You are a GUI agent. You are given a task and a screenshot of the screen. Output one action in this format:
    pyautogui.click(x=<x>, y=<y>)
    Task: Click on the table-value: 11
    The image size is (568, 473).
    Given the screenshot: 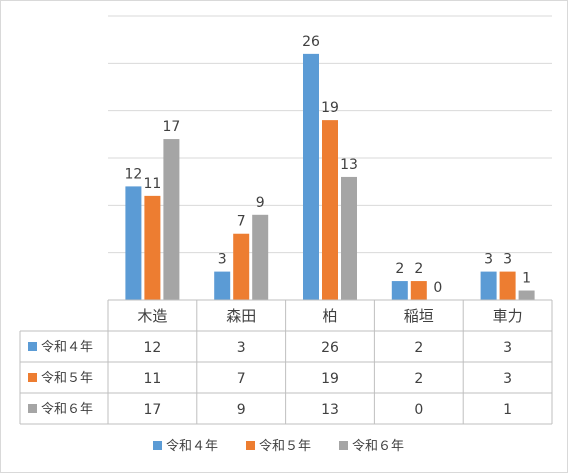 What is the action you would take?
    pyautogui.click(x=152, y=379)
    